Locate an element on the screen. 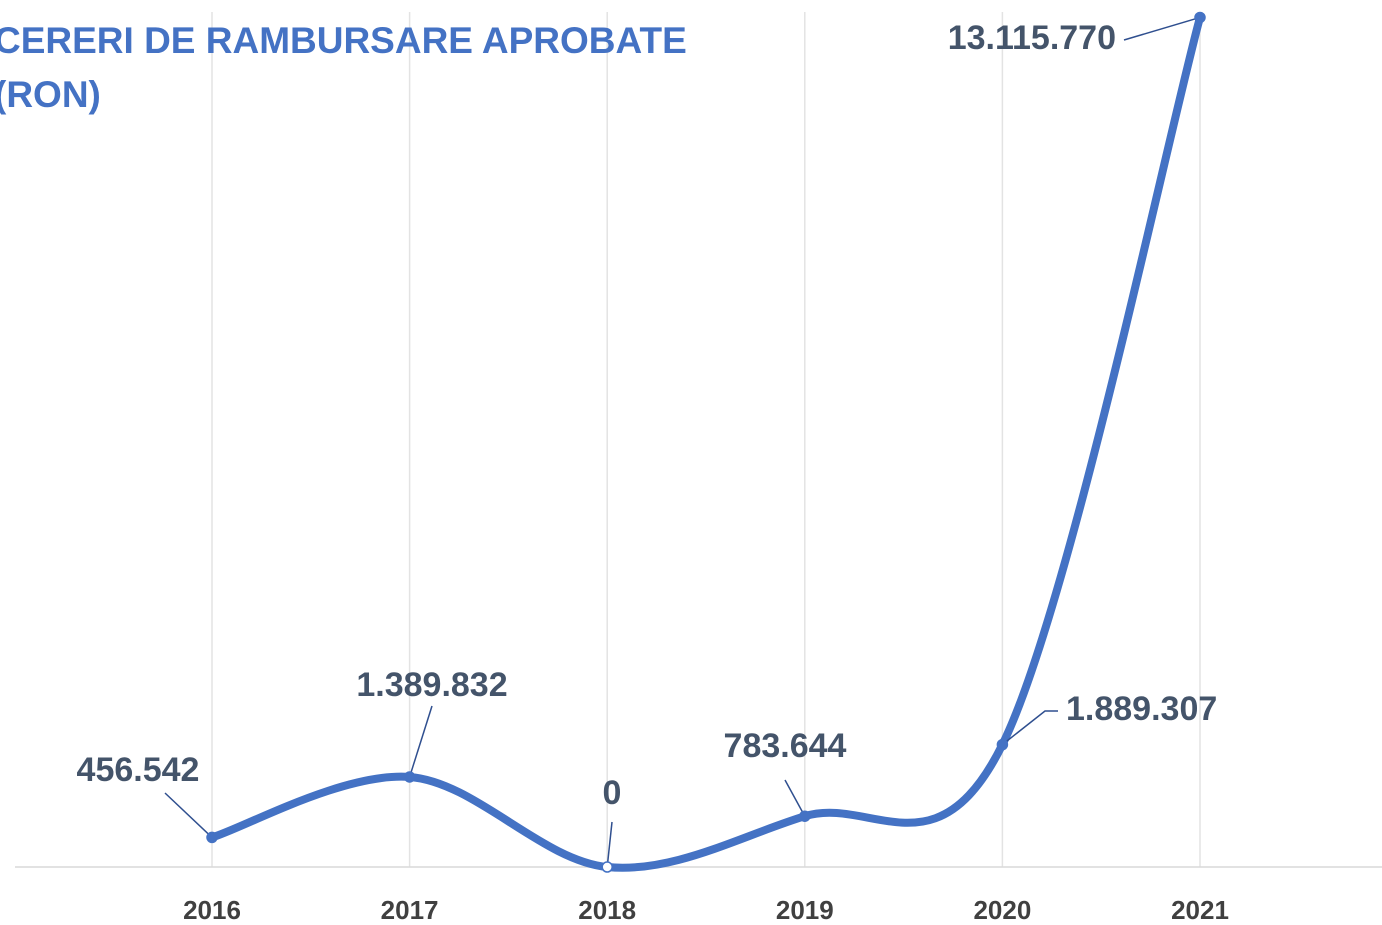  x-tick-label: 2017 is located at coordinates (410, 910).